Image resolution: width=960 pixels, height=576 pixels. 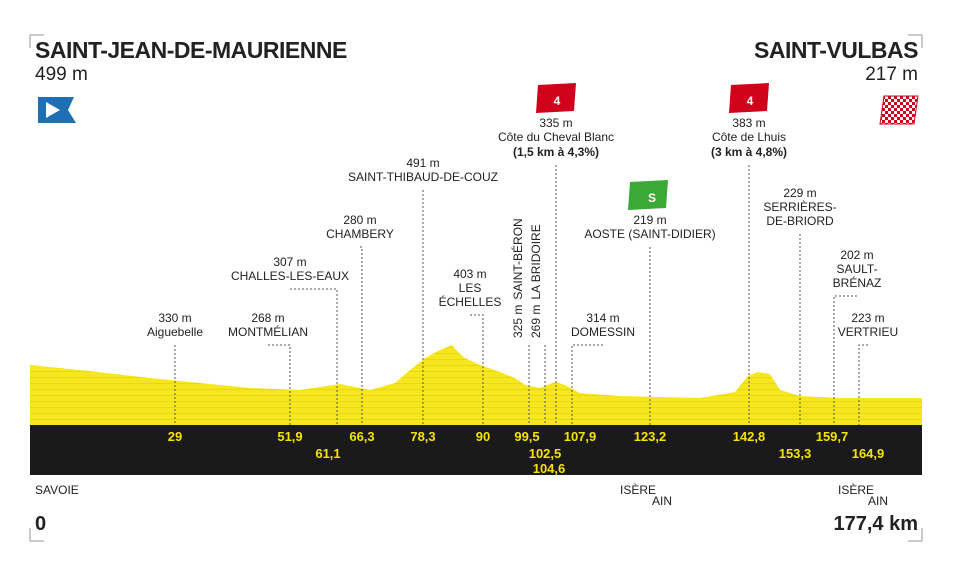 I want to click on km-label: 142,8, so click(x=749, y=436).